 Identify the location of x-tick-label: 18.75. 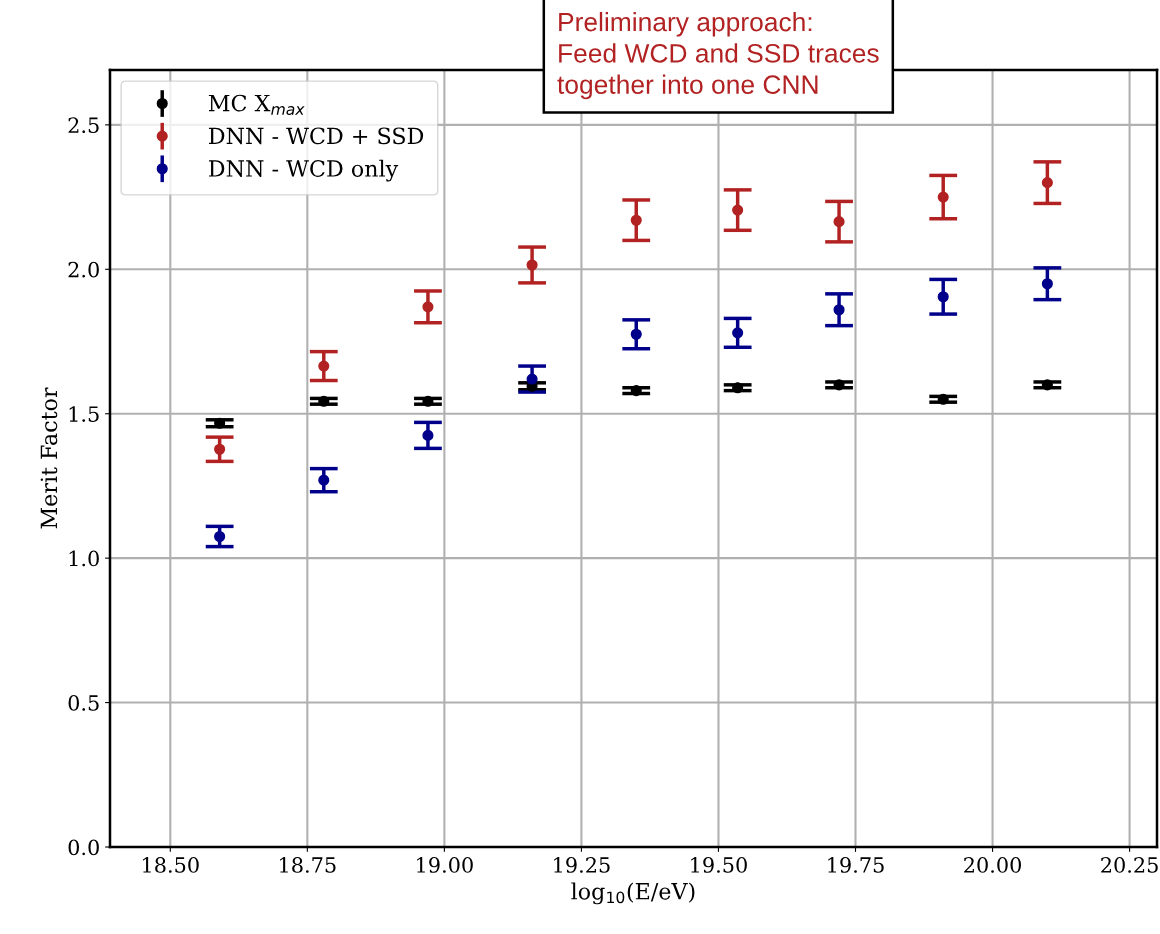
(308, 865).